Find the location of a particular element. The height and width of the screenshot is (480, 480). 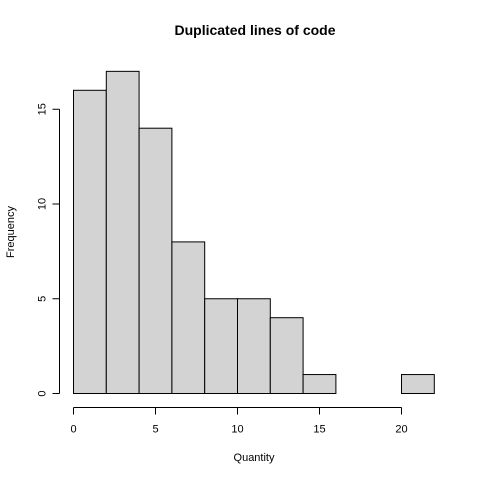

x-axis: 0 5 10 15 20 is located at coordinates (239, 421).